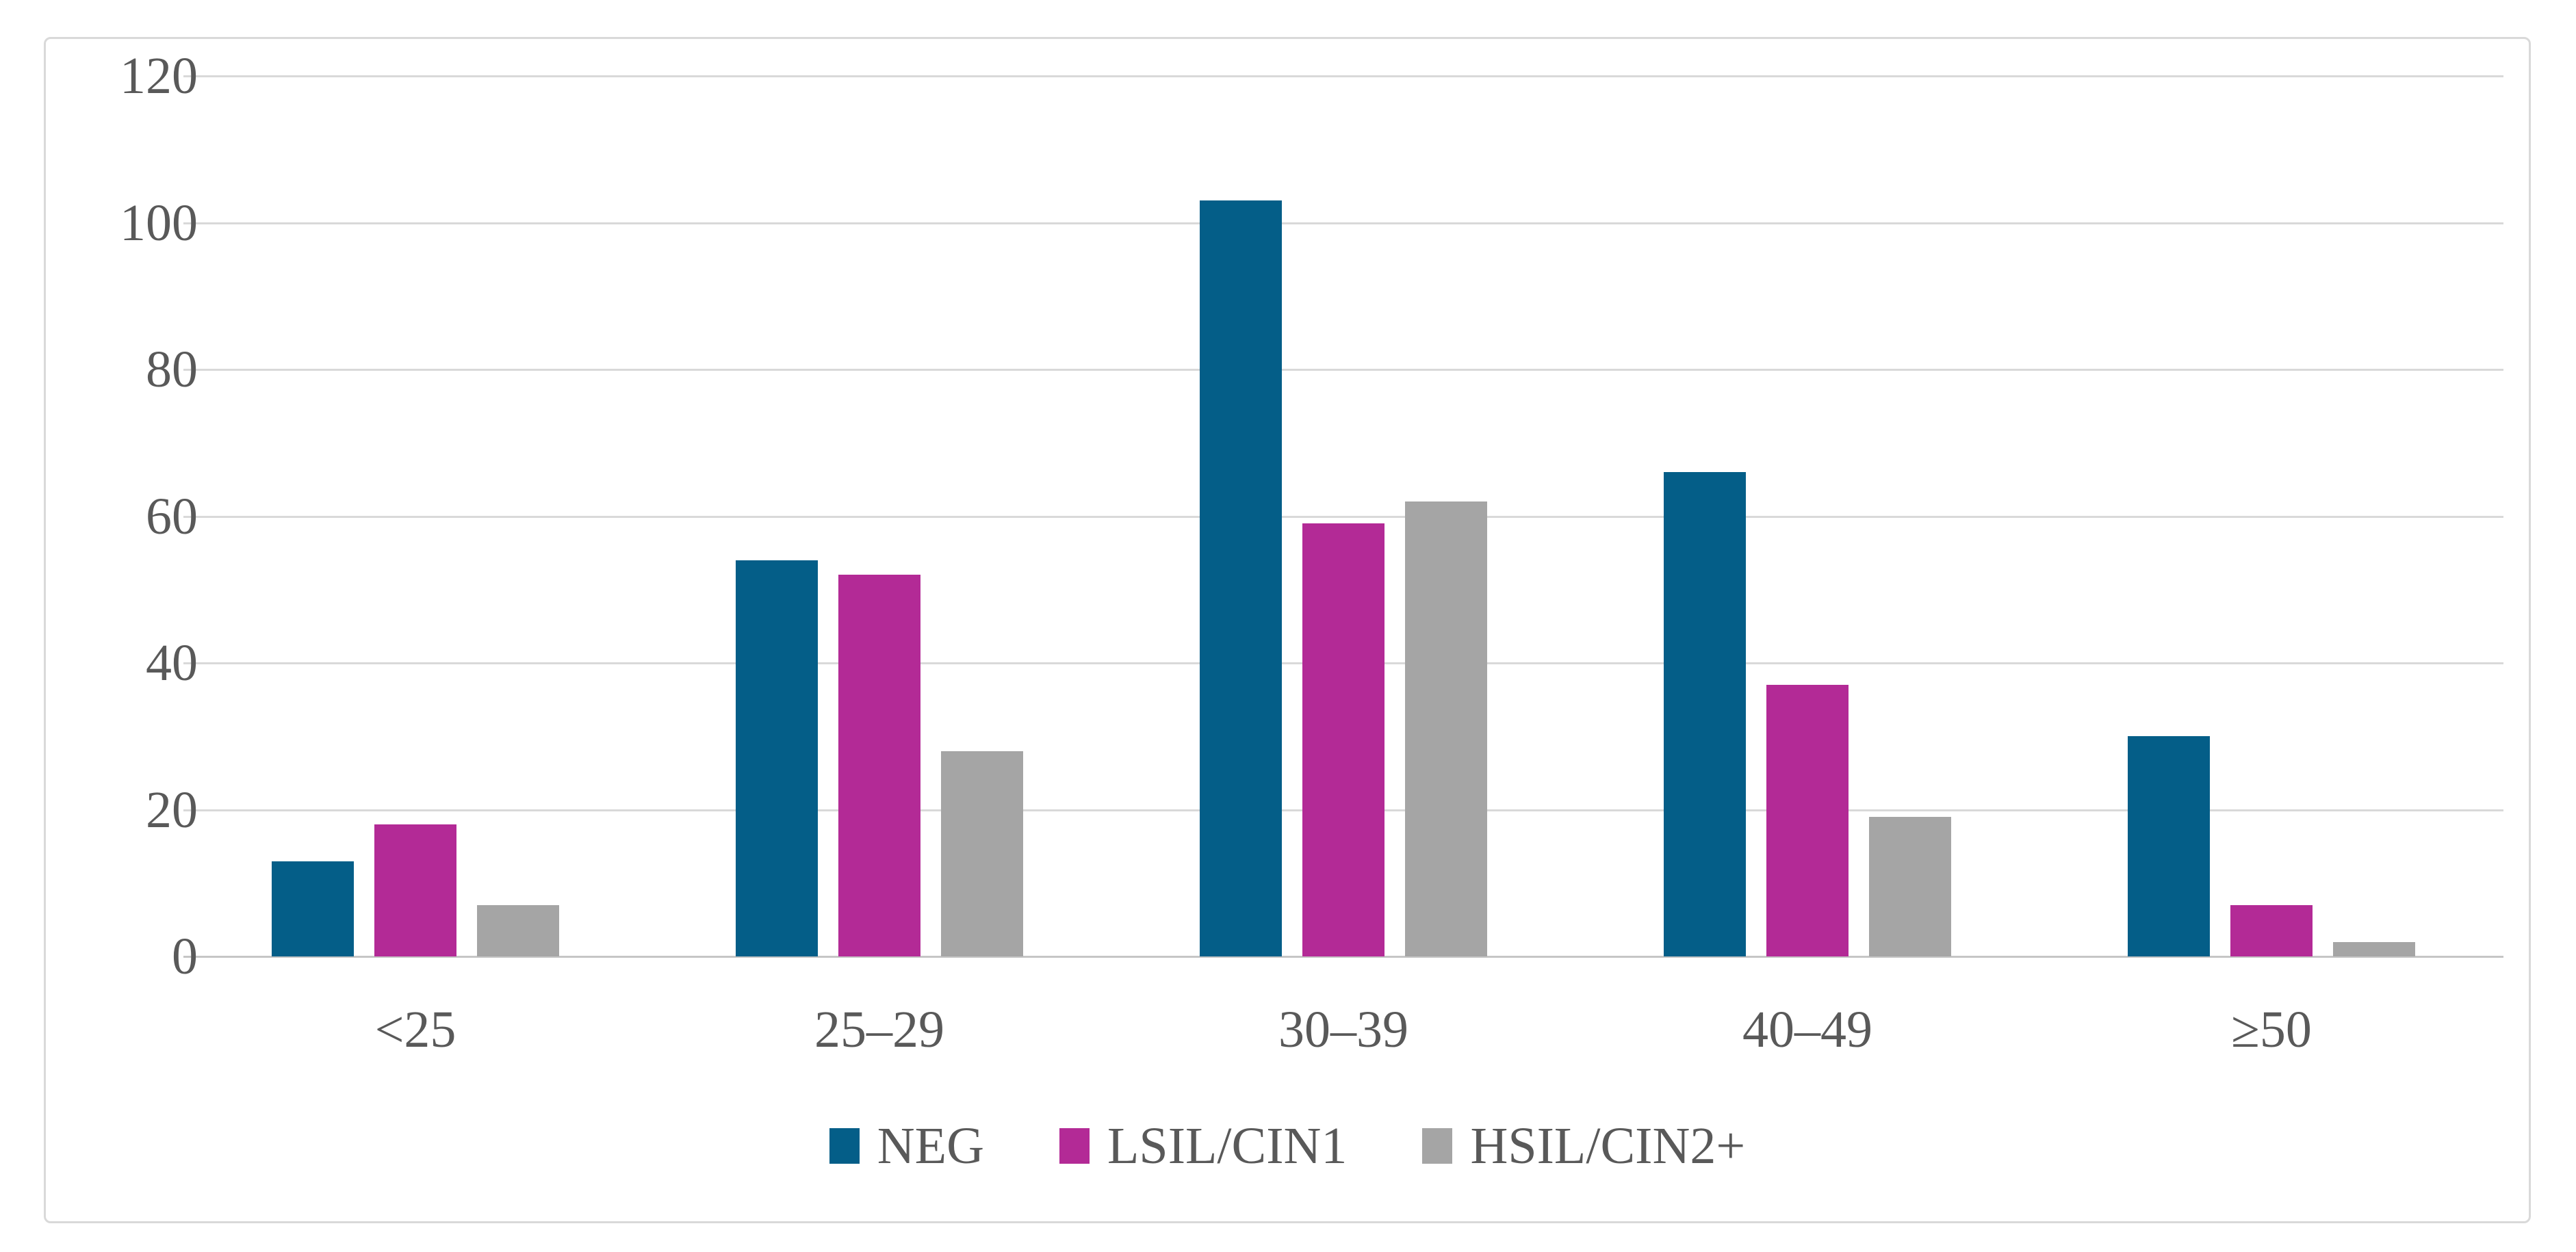 This screenshot has width=2576, height=1252. I want to click on legend: NEG LSIL/CIN1 HSIL/CIN2+, so click(1287, 1146).